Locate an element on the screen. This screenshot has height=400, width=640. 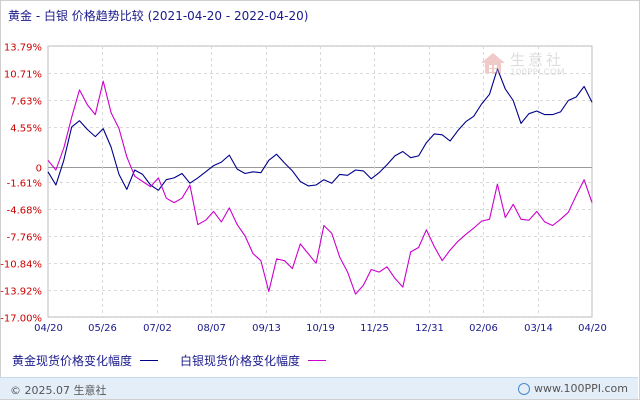
footer-website: www.100PPI.com is located at coordinates (581, 388).